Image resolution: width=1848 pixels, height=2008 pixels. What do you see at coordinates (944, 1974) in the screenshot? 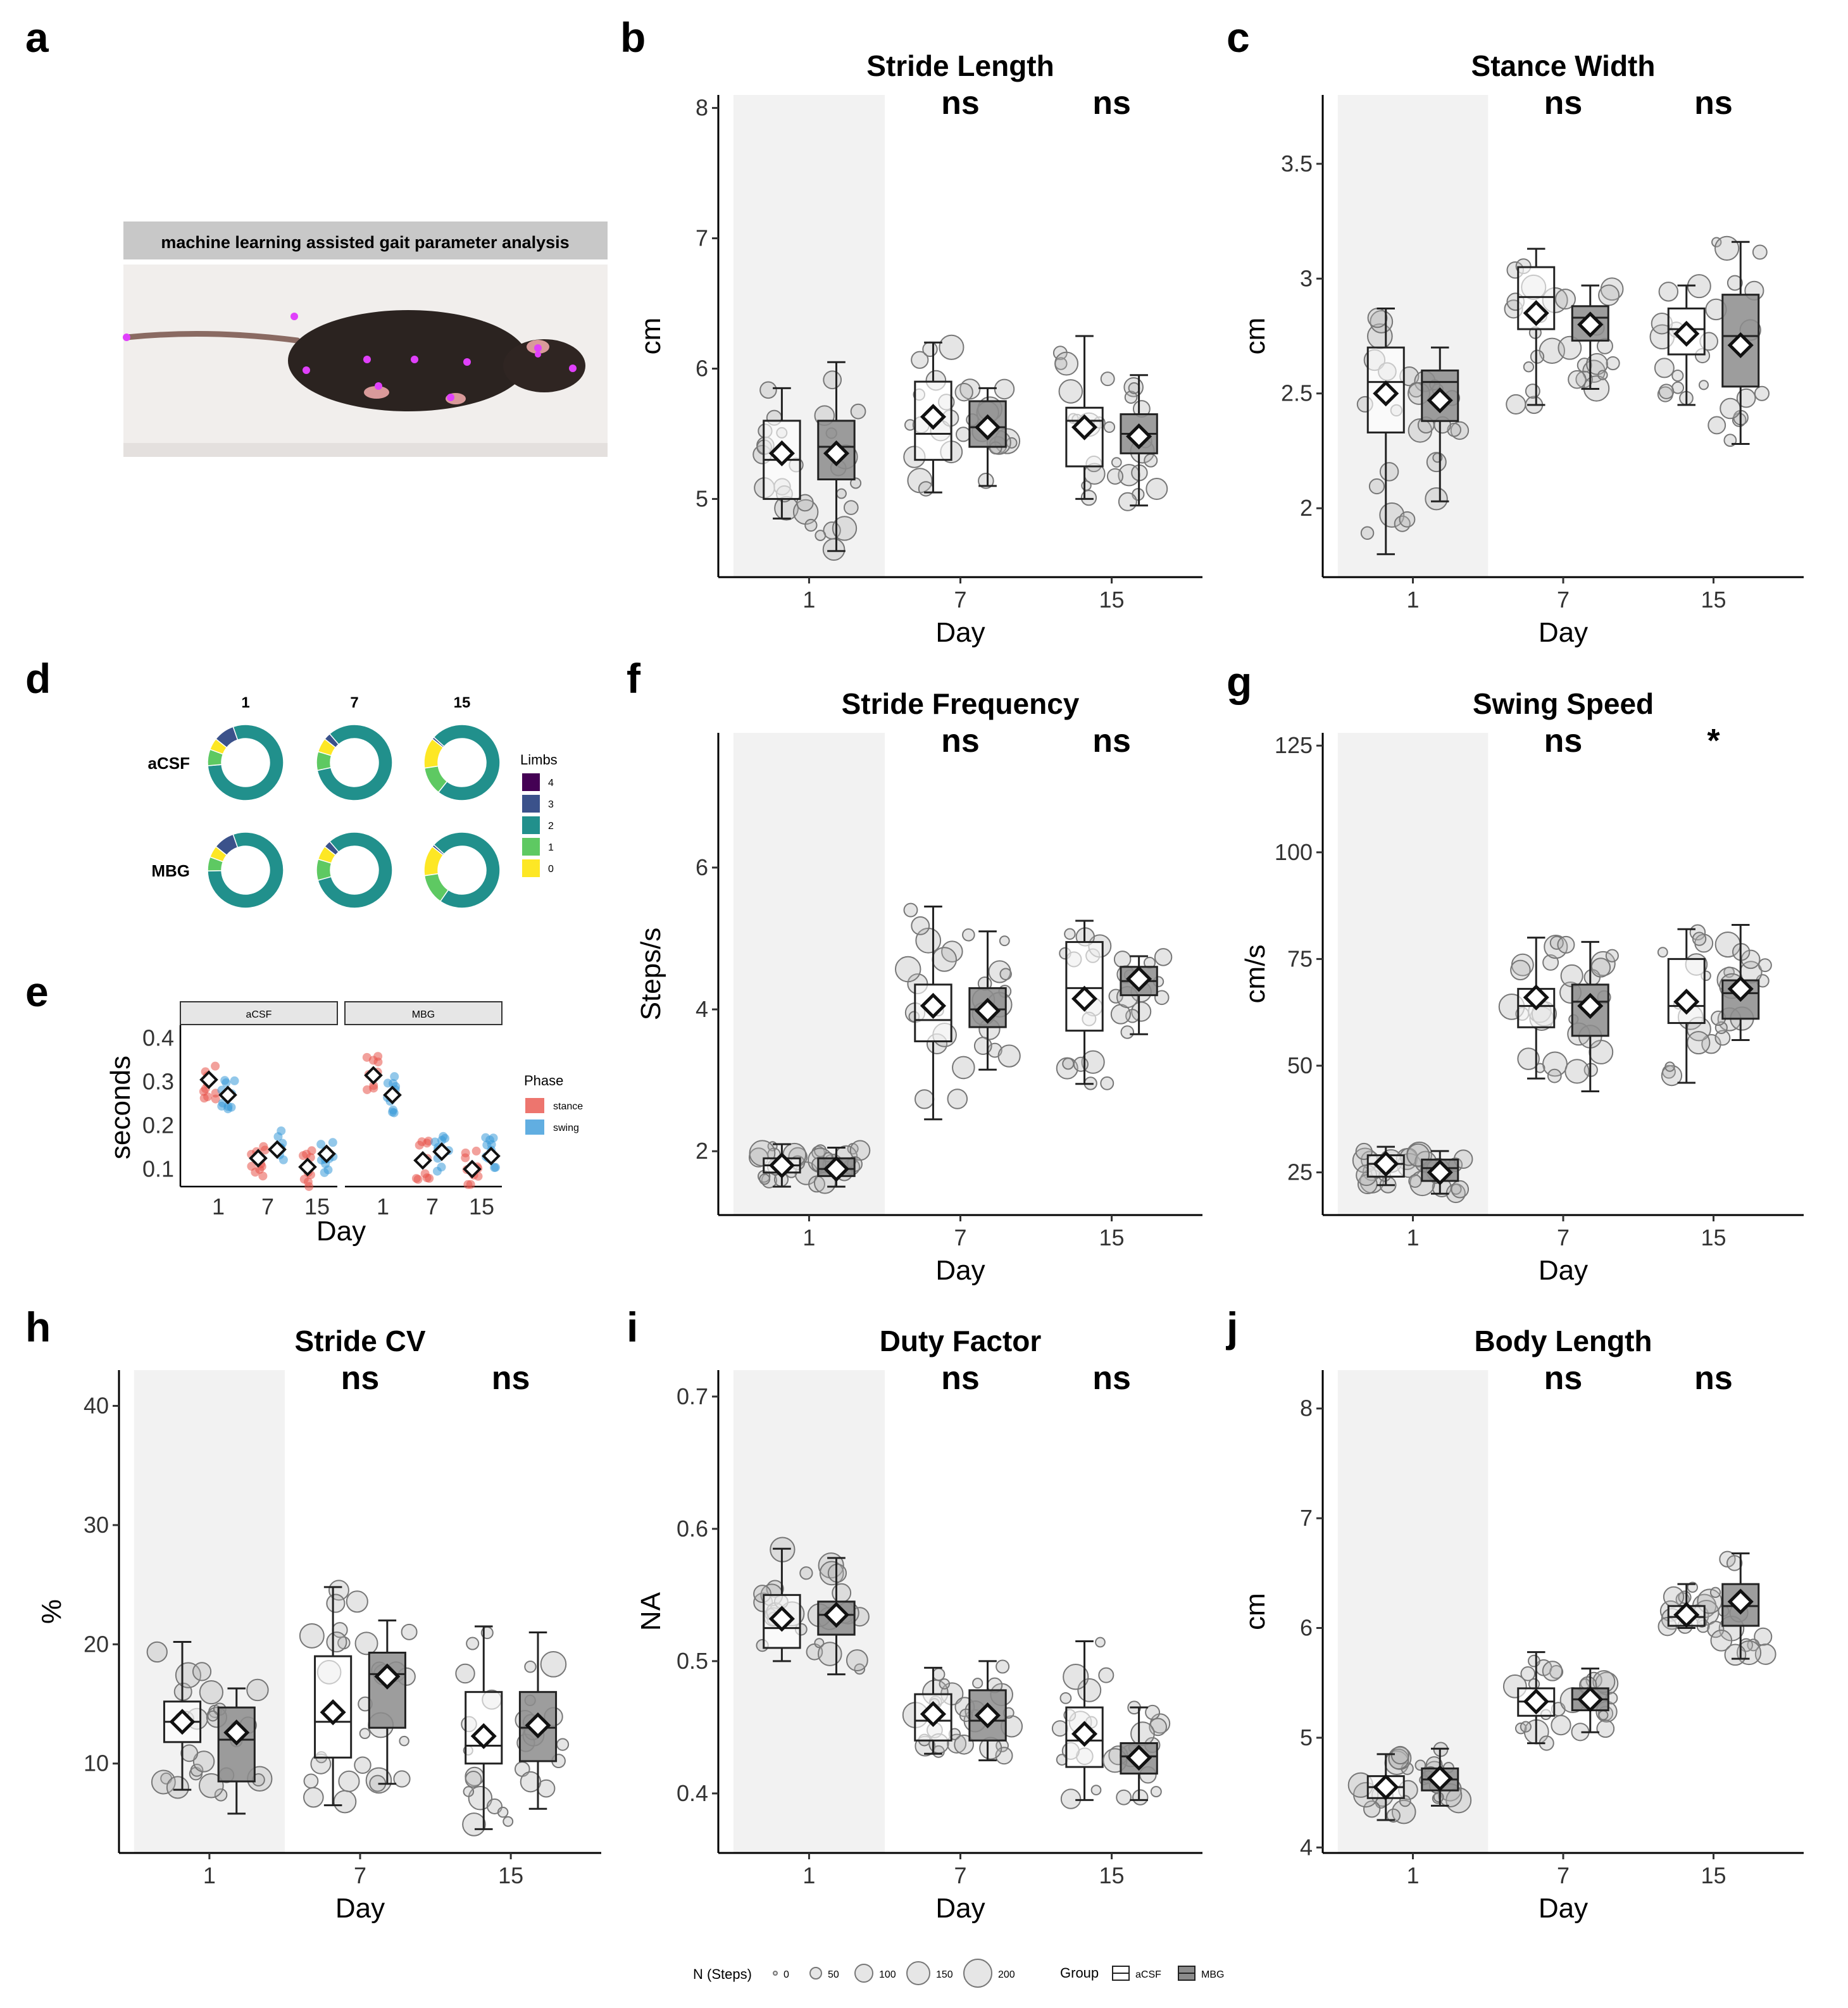
I see `size-legend-label: 150` at bounding box center [944, 1974].